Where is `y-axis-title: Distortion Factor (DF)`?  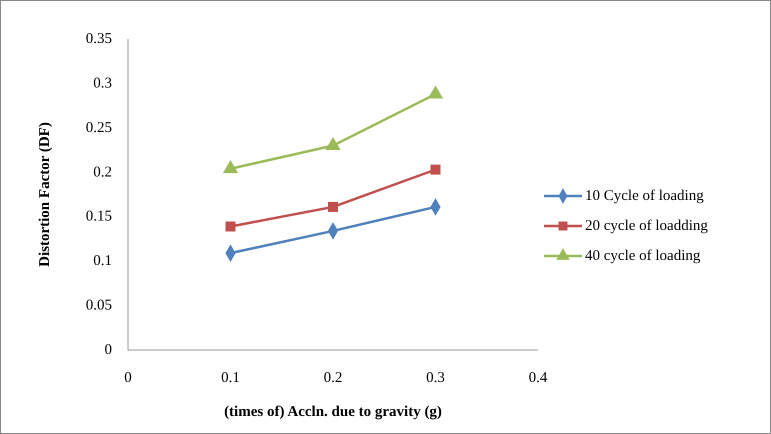
y-axis-title: Distortion Factor (DF) is located at coordinates (45, 194).